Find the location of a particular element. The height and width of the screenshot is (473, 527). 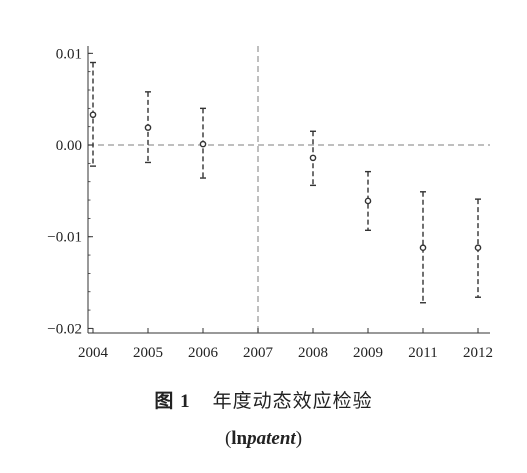

x-tick-label: 2011 is located at coordinates (422, 353).